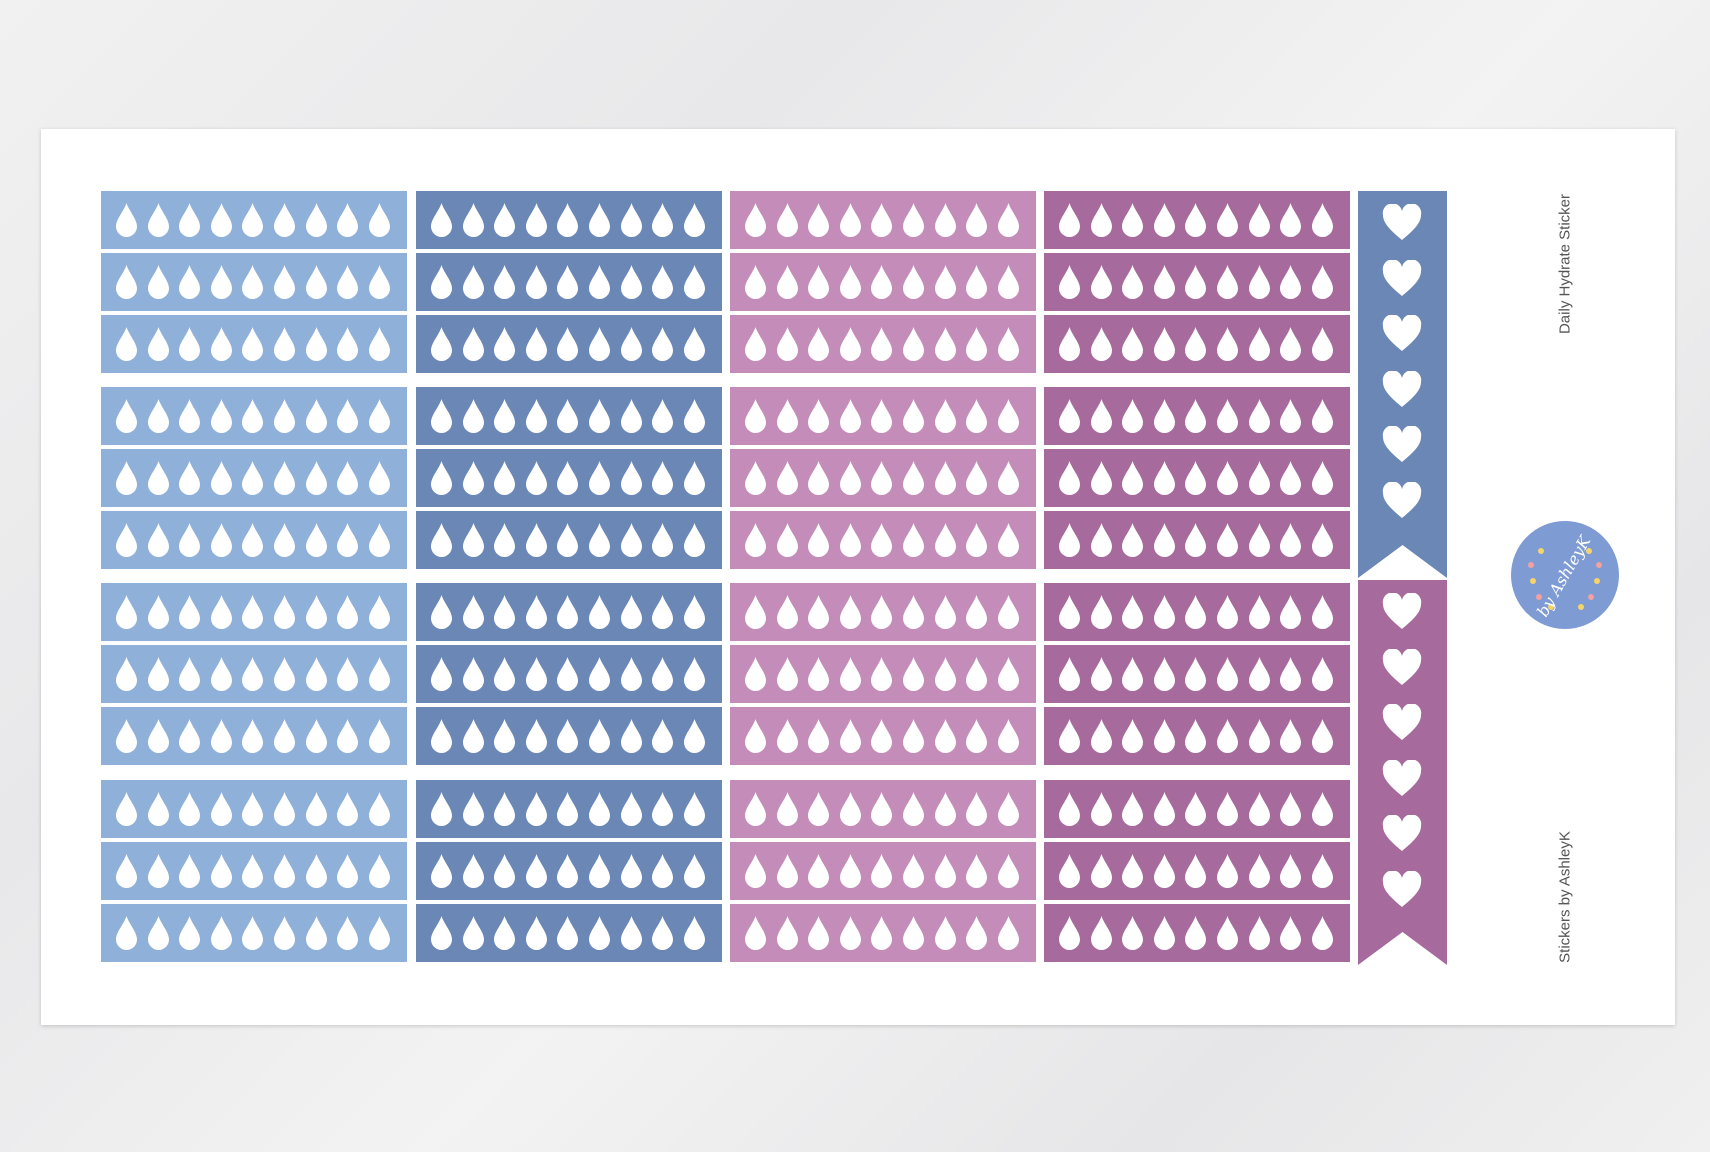 This screenshot has height=1152, width=1710. I want to click on svg-text: by AshleyK, so click(1564, 576).